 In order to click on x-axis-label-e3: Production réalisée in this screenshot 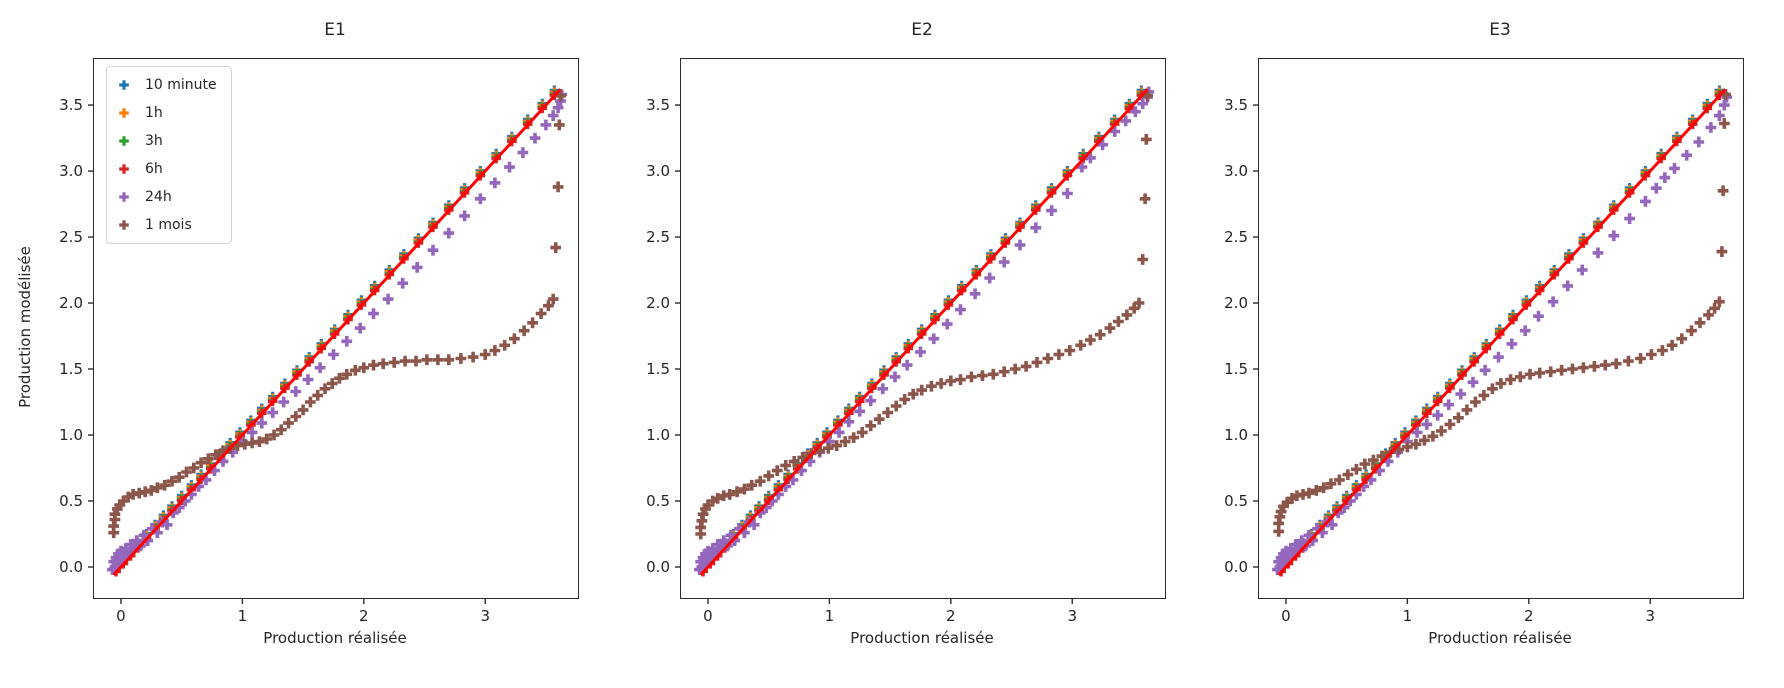, I will do `click(1500, 638)`.